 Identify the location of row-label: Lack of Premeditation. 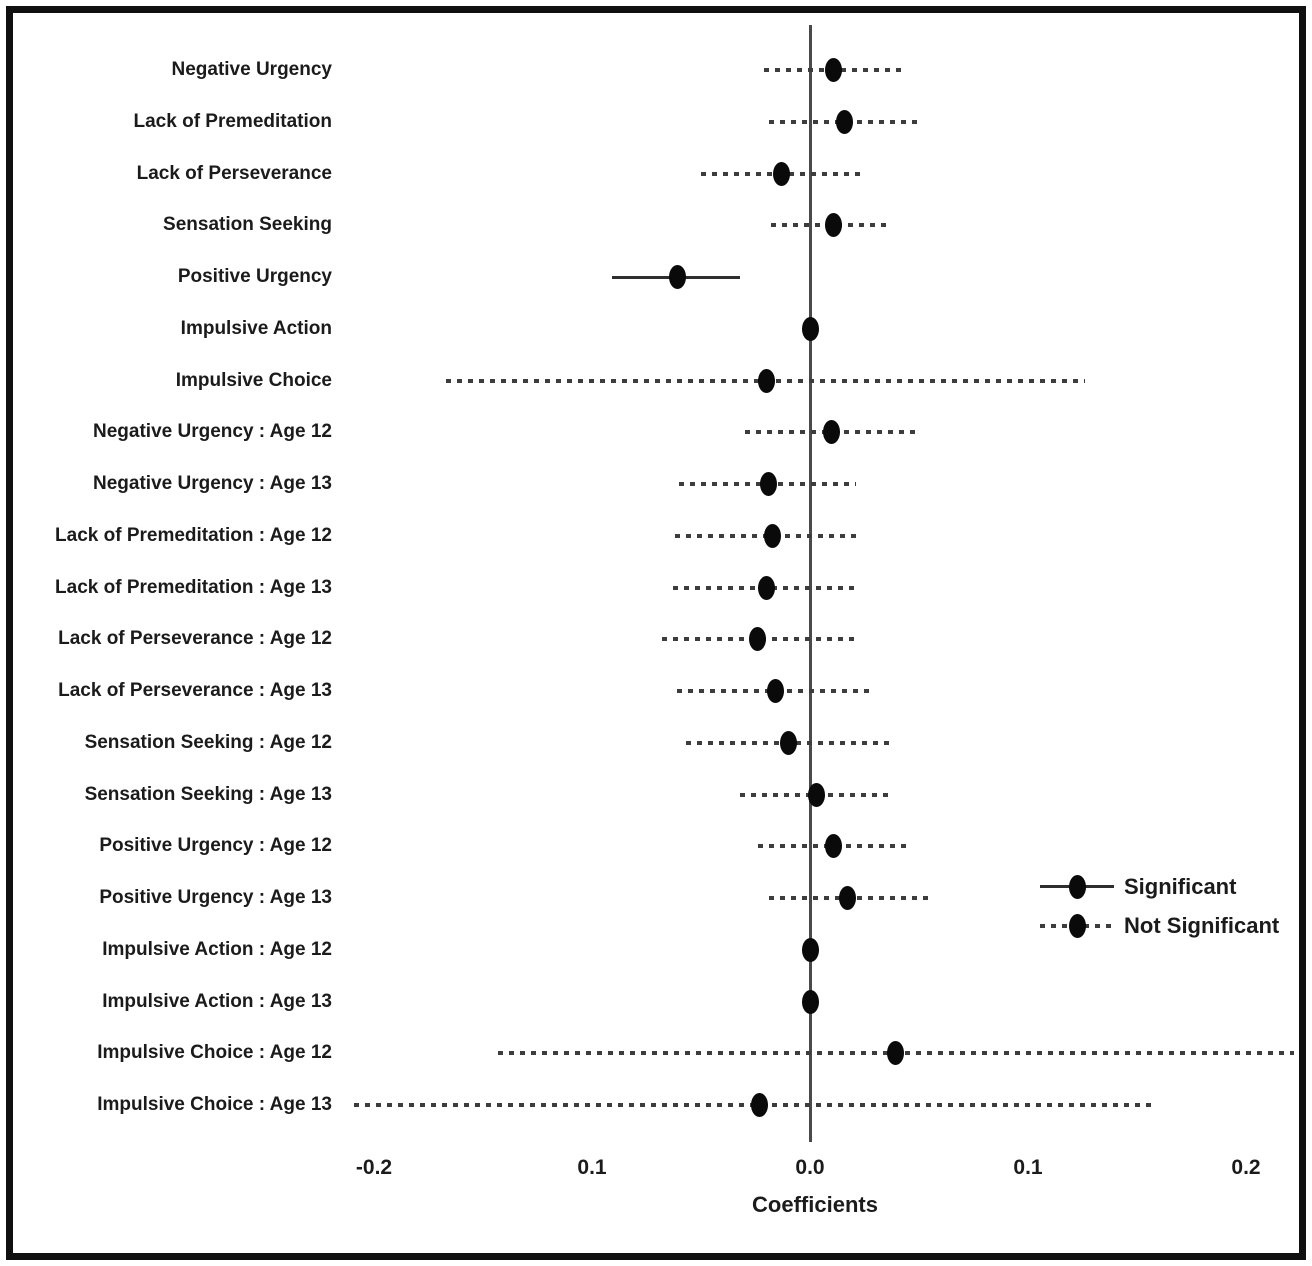
(233, 121).